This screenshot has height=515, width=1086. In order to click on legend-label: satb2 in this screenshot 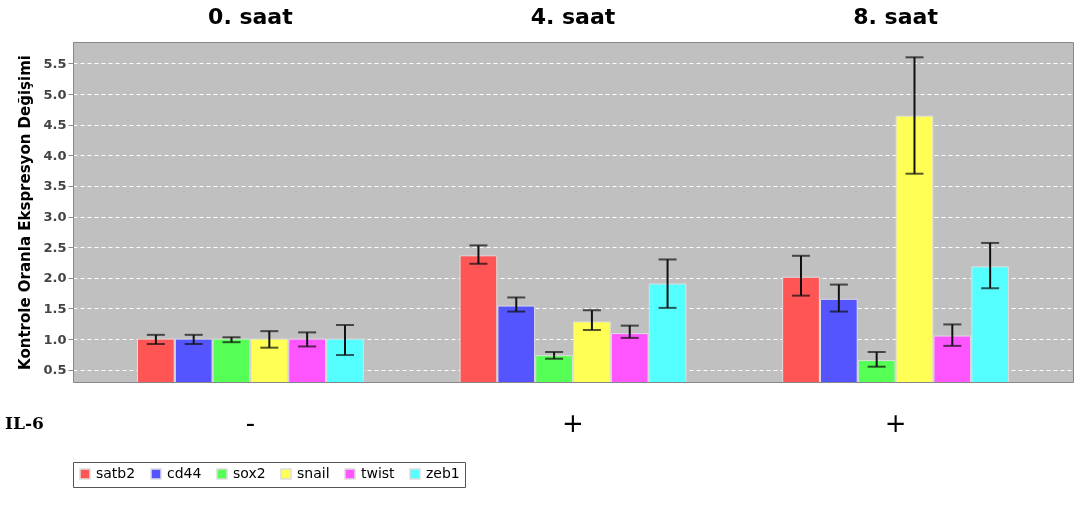, I will do `click(116, 473)`.